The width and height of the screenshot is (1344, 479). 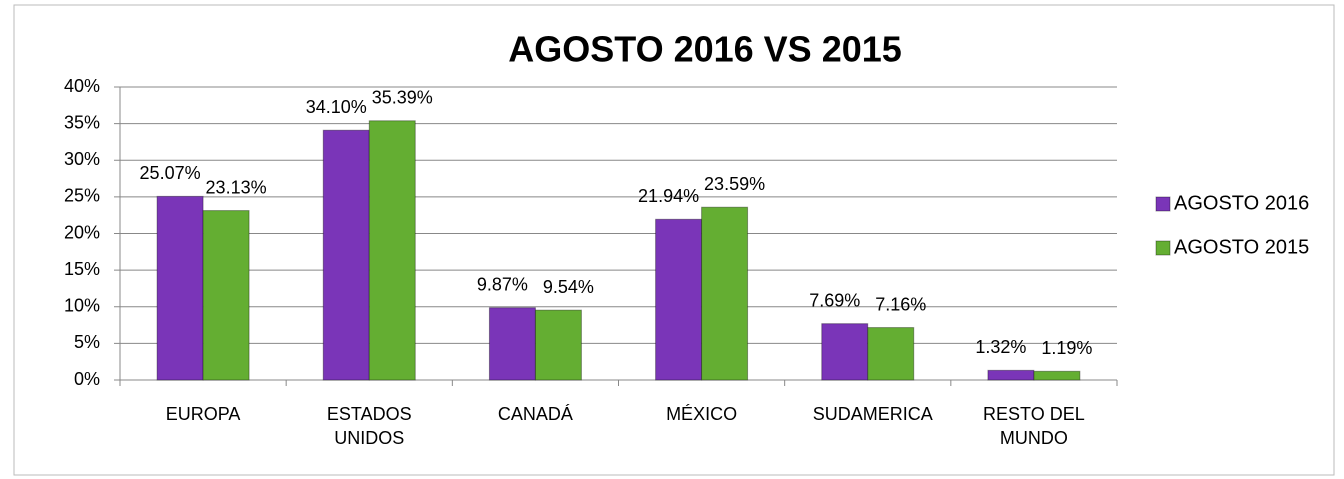 What do you see at coordinates (87, 379) in the screenshot?
I see `y-tick-label: 0%` at bounding box center [87, 379].